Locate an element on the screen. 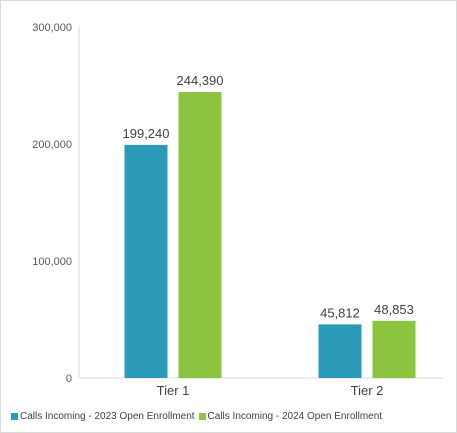  legend-item-2024: Calls Incoming - 2024 Open Enrollment is located at coordinates (290, 416).